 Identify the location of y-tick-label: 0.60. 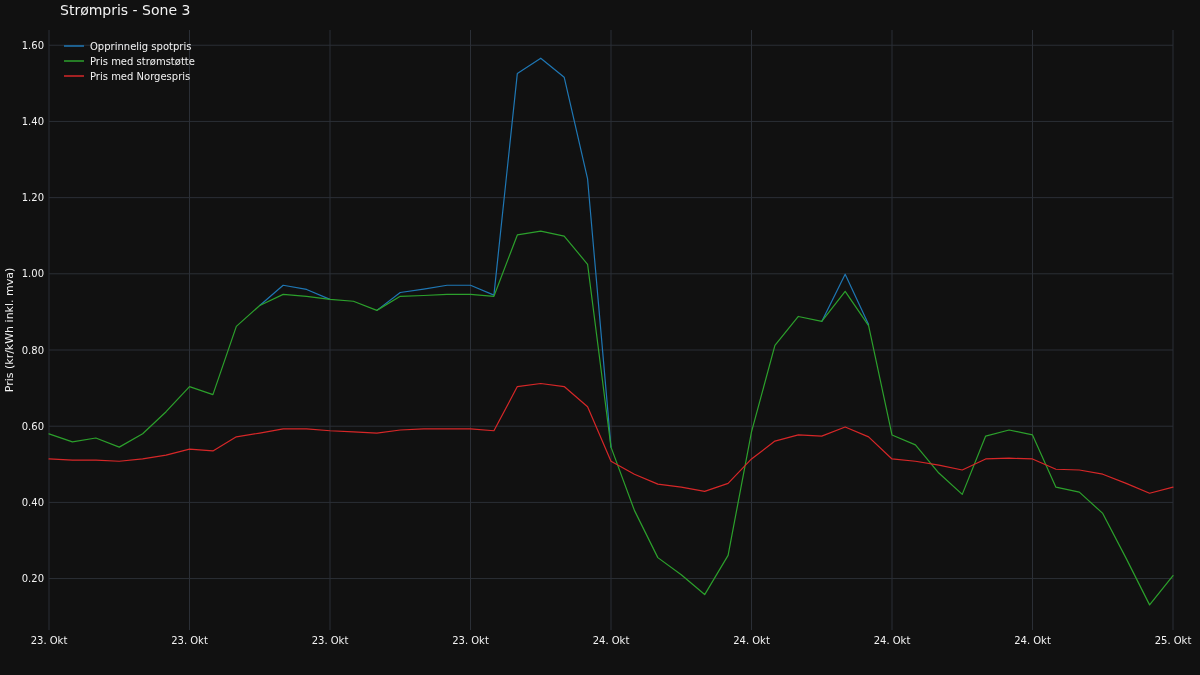
(32, 426).